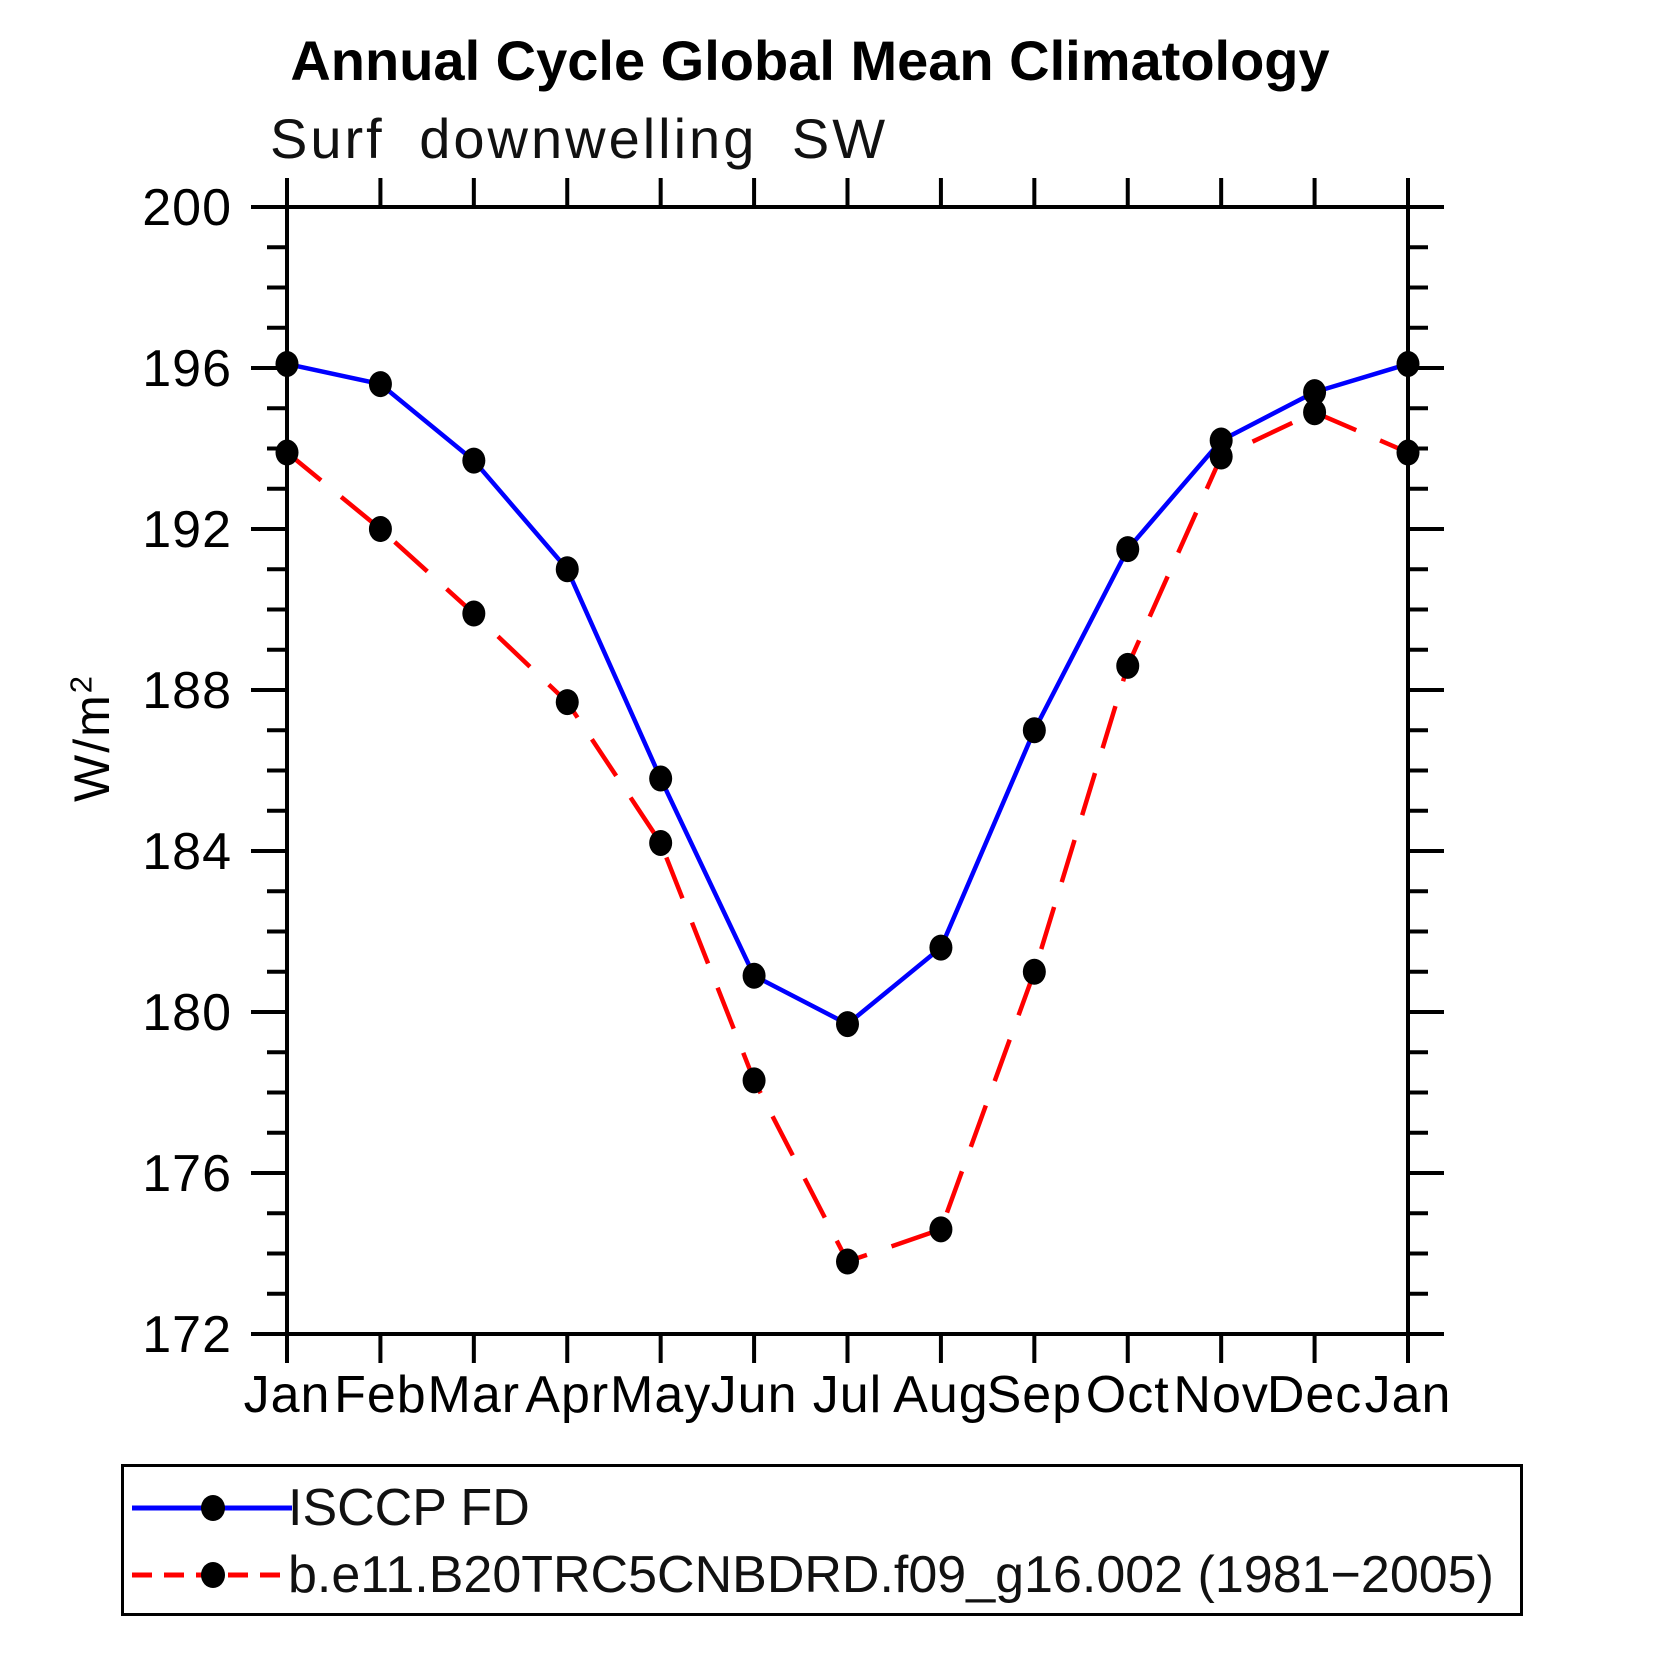  Describe the element at coordinates (187, 1174) in the screenshot. I see `y-tick-label: 176` at that location.